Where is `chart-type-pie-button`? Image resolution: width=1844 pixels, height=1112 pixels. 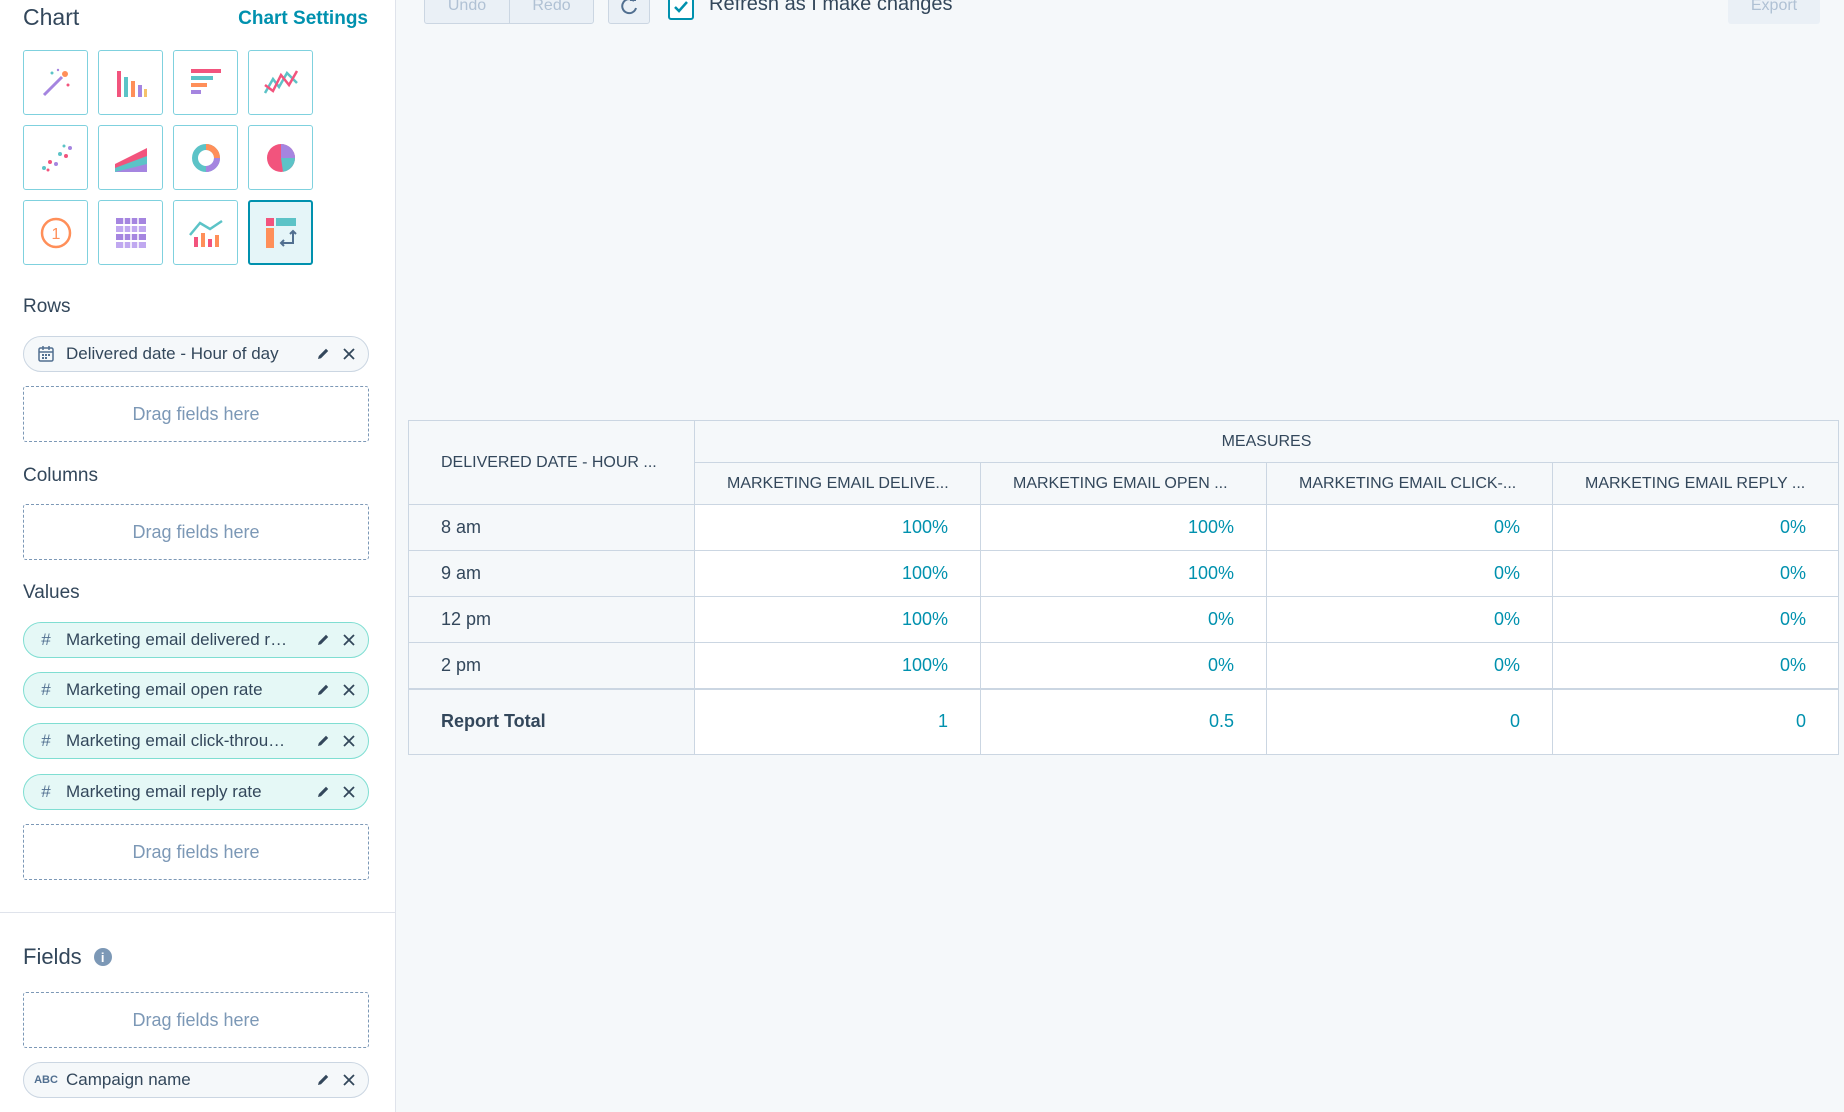
chart-type-pie-button is located at coordinates (280, 157).